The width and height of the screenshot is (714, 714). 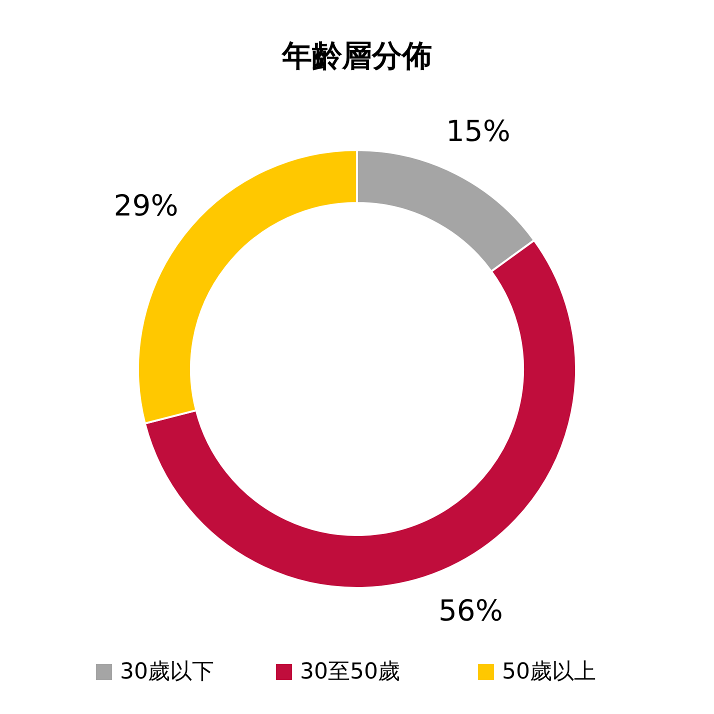 What do you see at coordinates (356, 56) in the screenshot?
I see `chart-title: 年齡層分佈` at bounding box center [356, 56].